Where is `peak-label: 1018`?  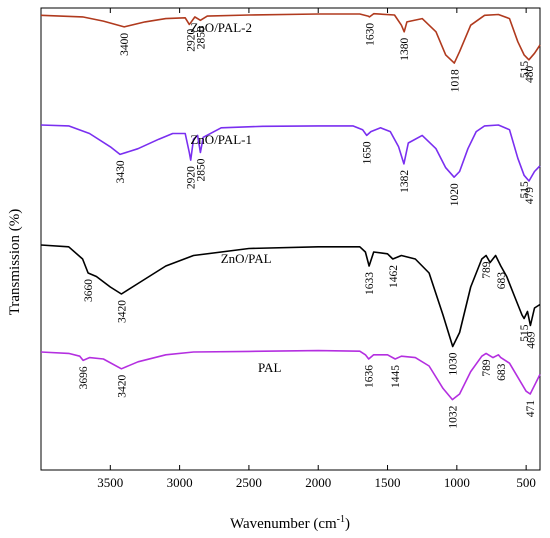
peak-label: 1018 is located at coordinates (455, 80).